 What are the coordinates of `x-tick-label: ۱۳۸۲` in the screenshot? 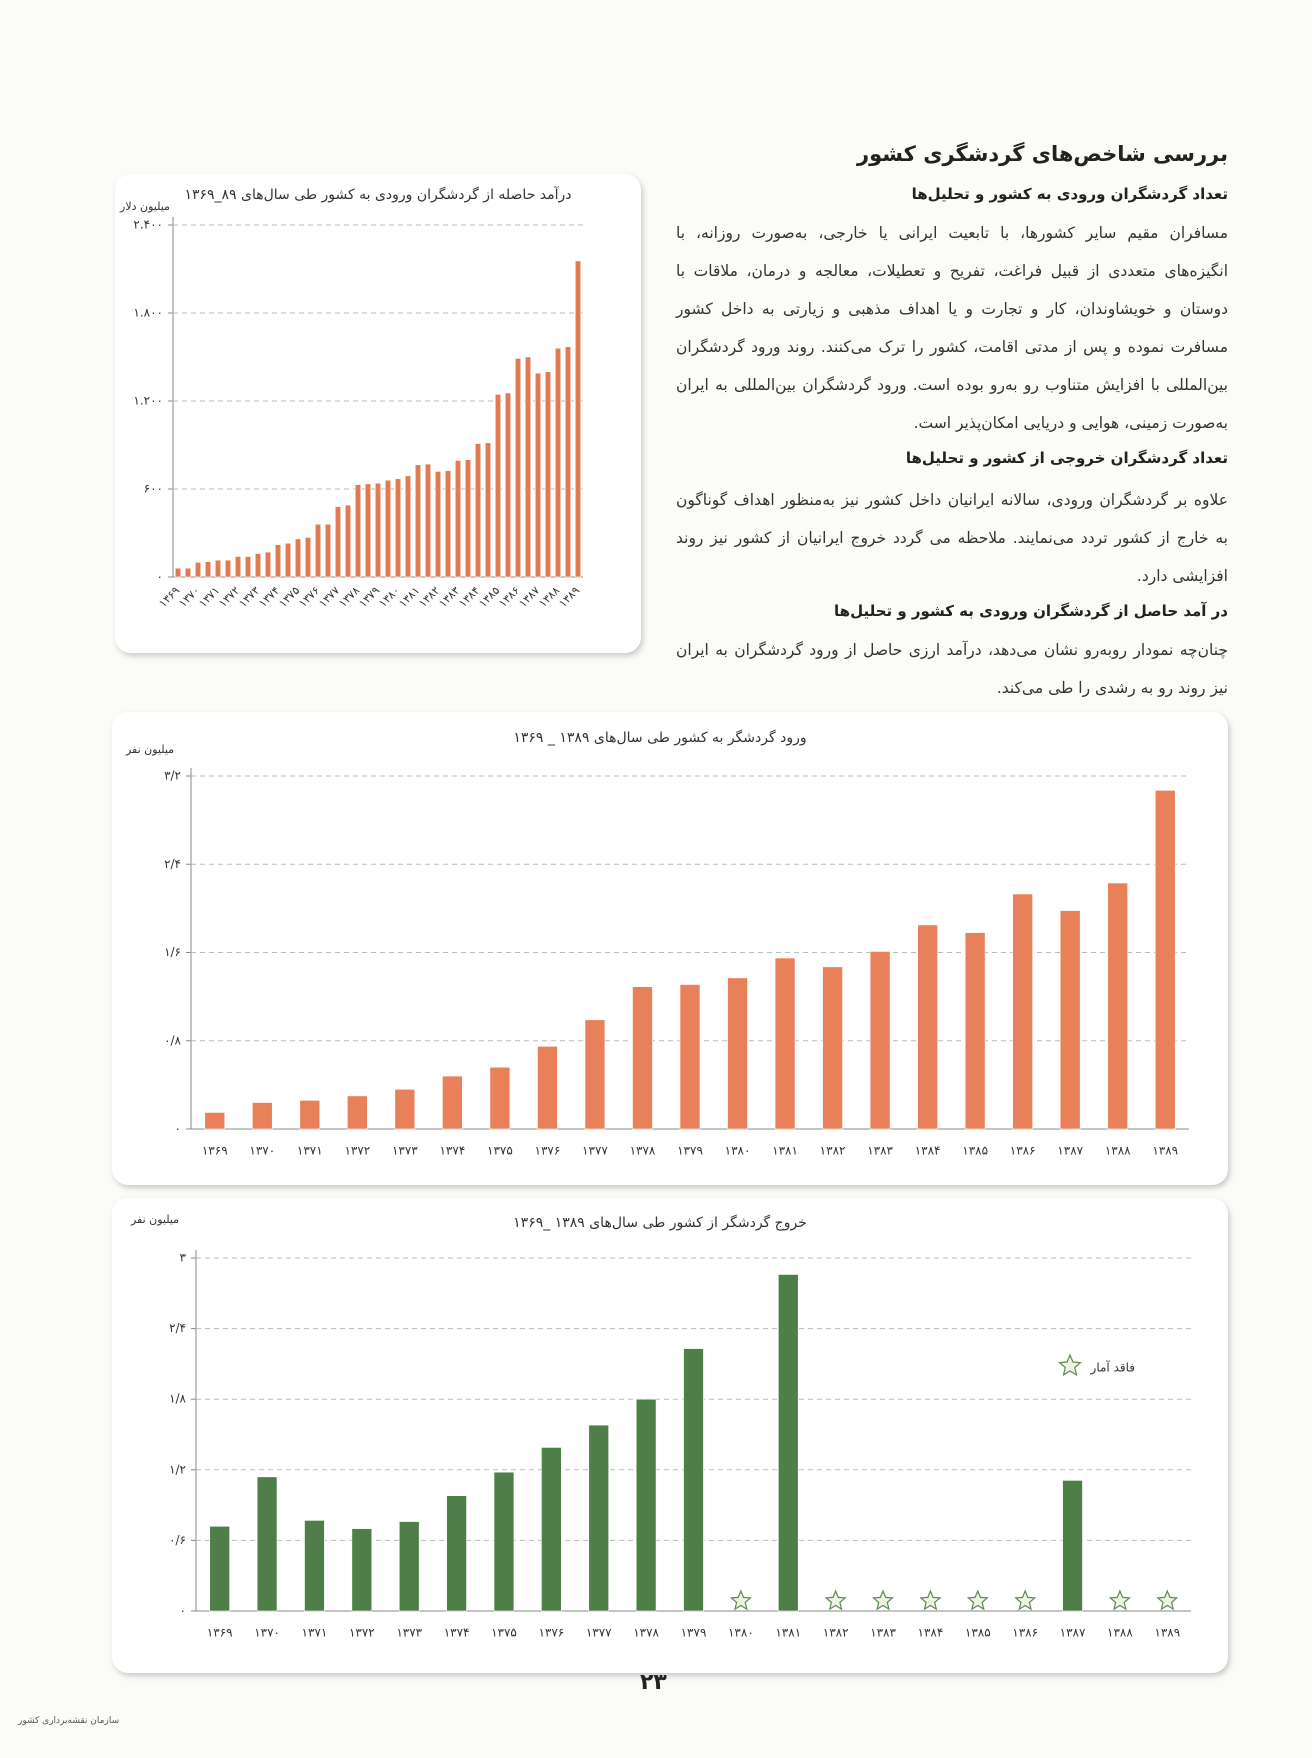 It's located at (833, 1151).